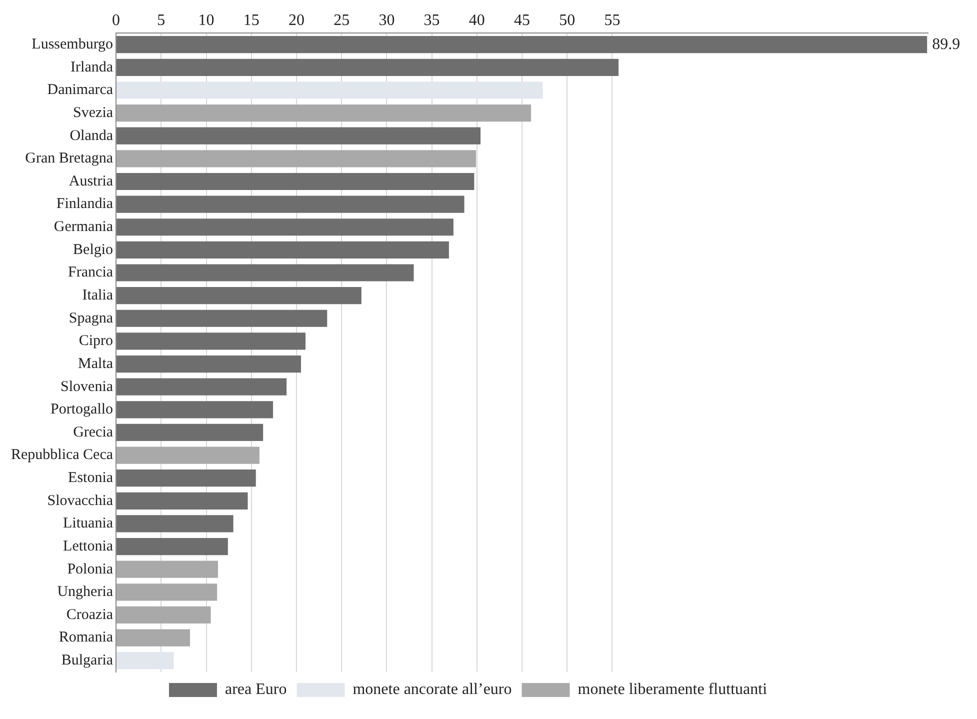 The height and width of the screenshot is (719, 977). I want to click on x-tick-label: 35, so click(432, 20).